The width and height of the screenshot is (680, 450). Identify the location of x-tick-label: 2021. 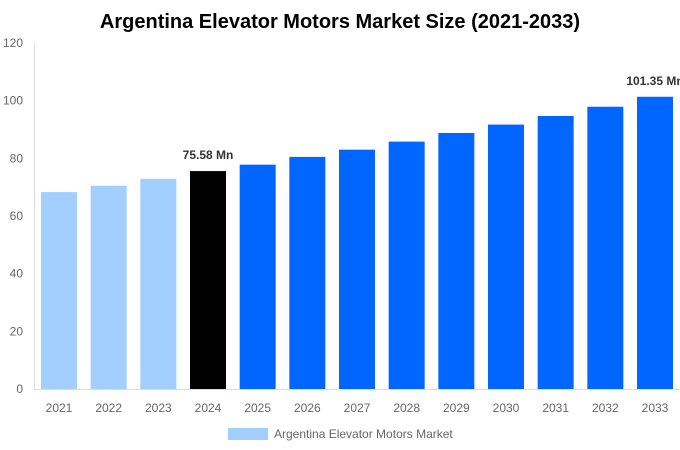
(59, 408).